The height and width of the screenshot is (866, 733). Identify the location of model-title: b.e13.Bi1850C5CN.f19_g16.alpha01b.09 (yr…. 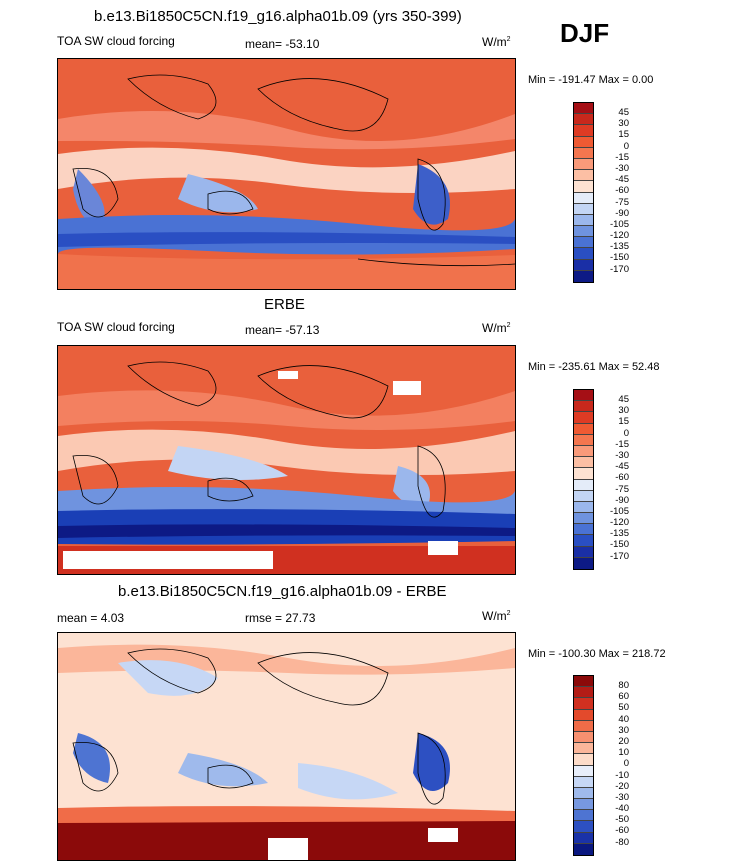
(278, 16).